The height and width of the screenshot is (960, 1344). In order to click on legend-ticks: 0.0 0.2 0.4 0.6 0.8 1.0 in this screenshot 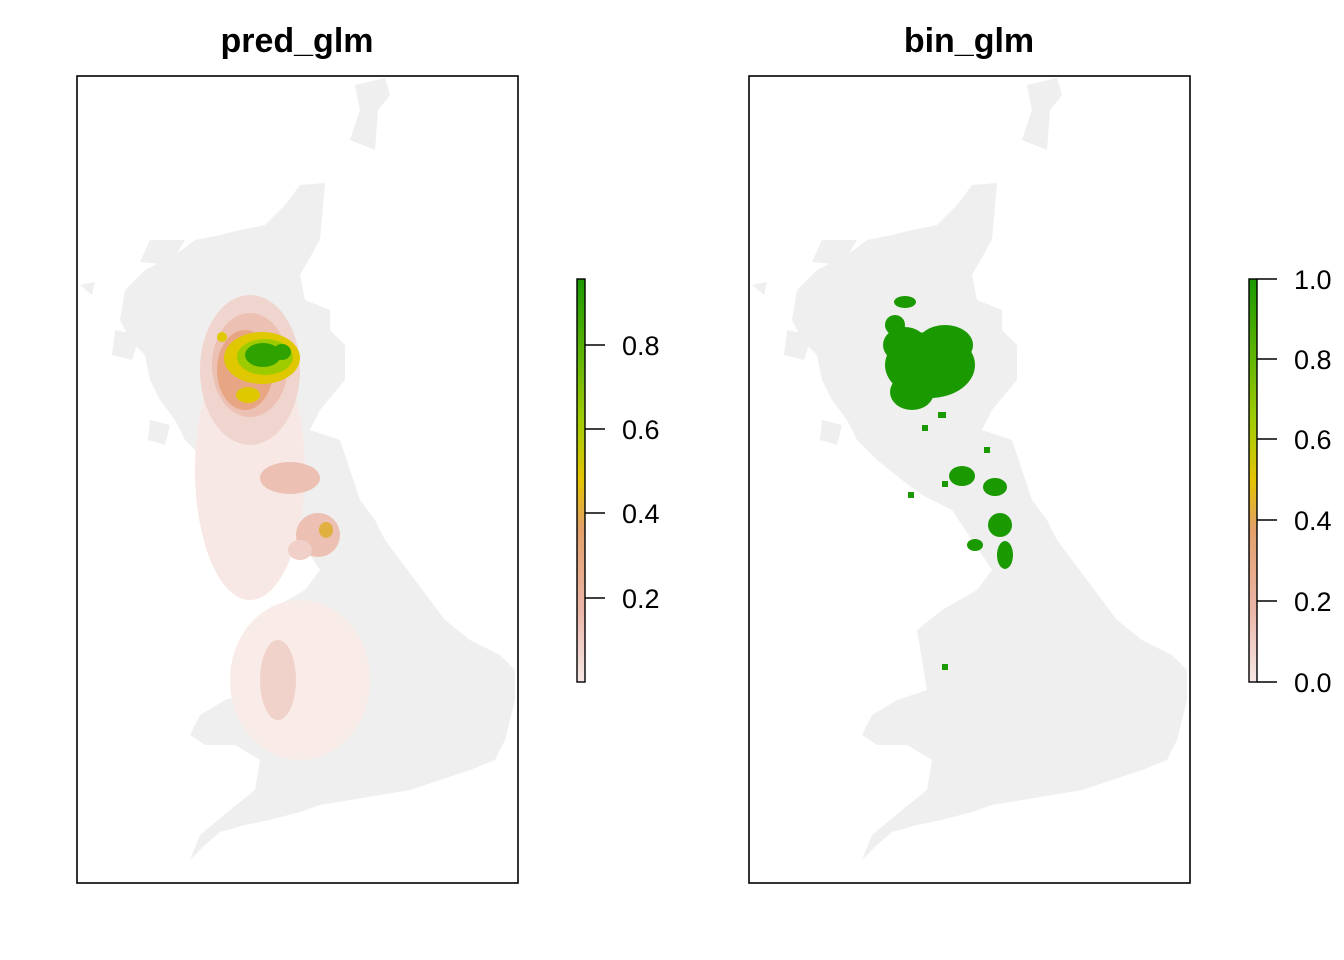, I will do `click(1294, 481)`.